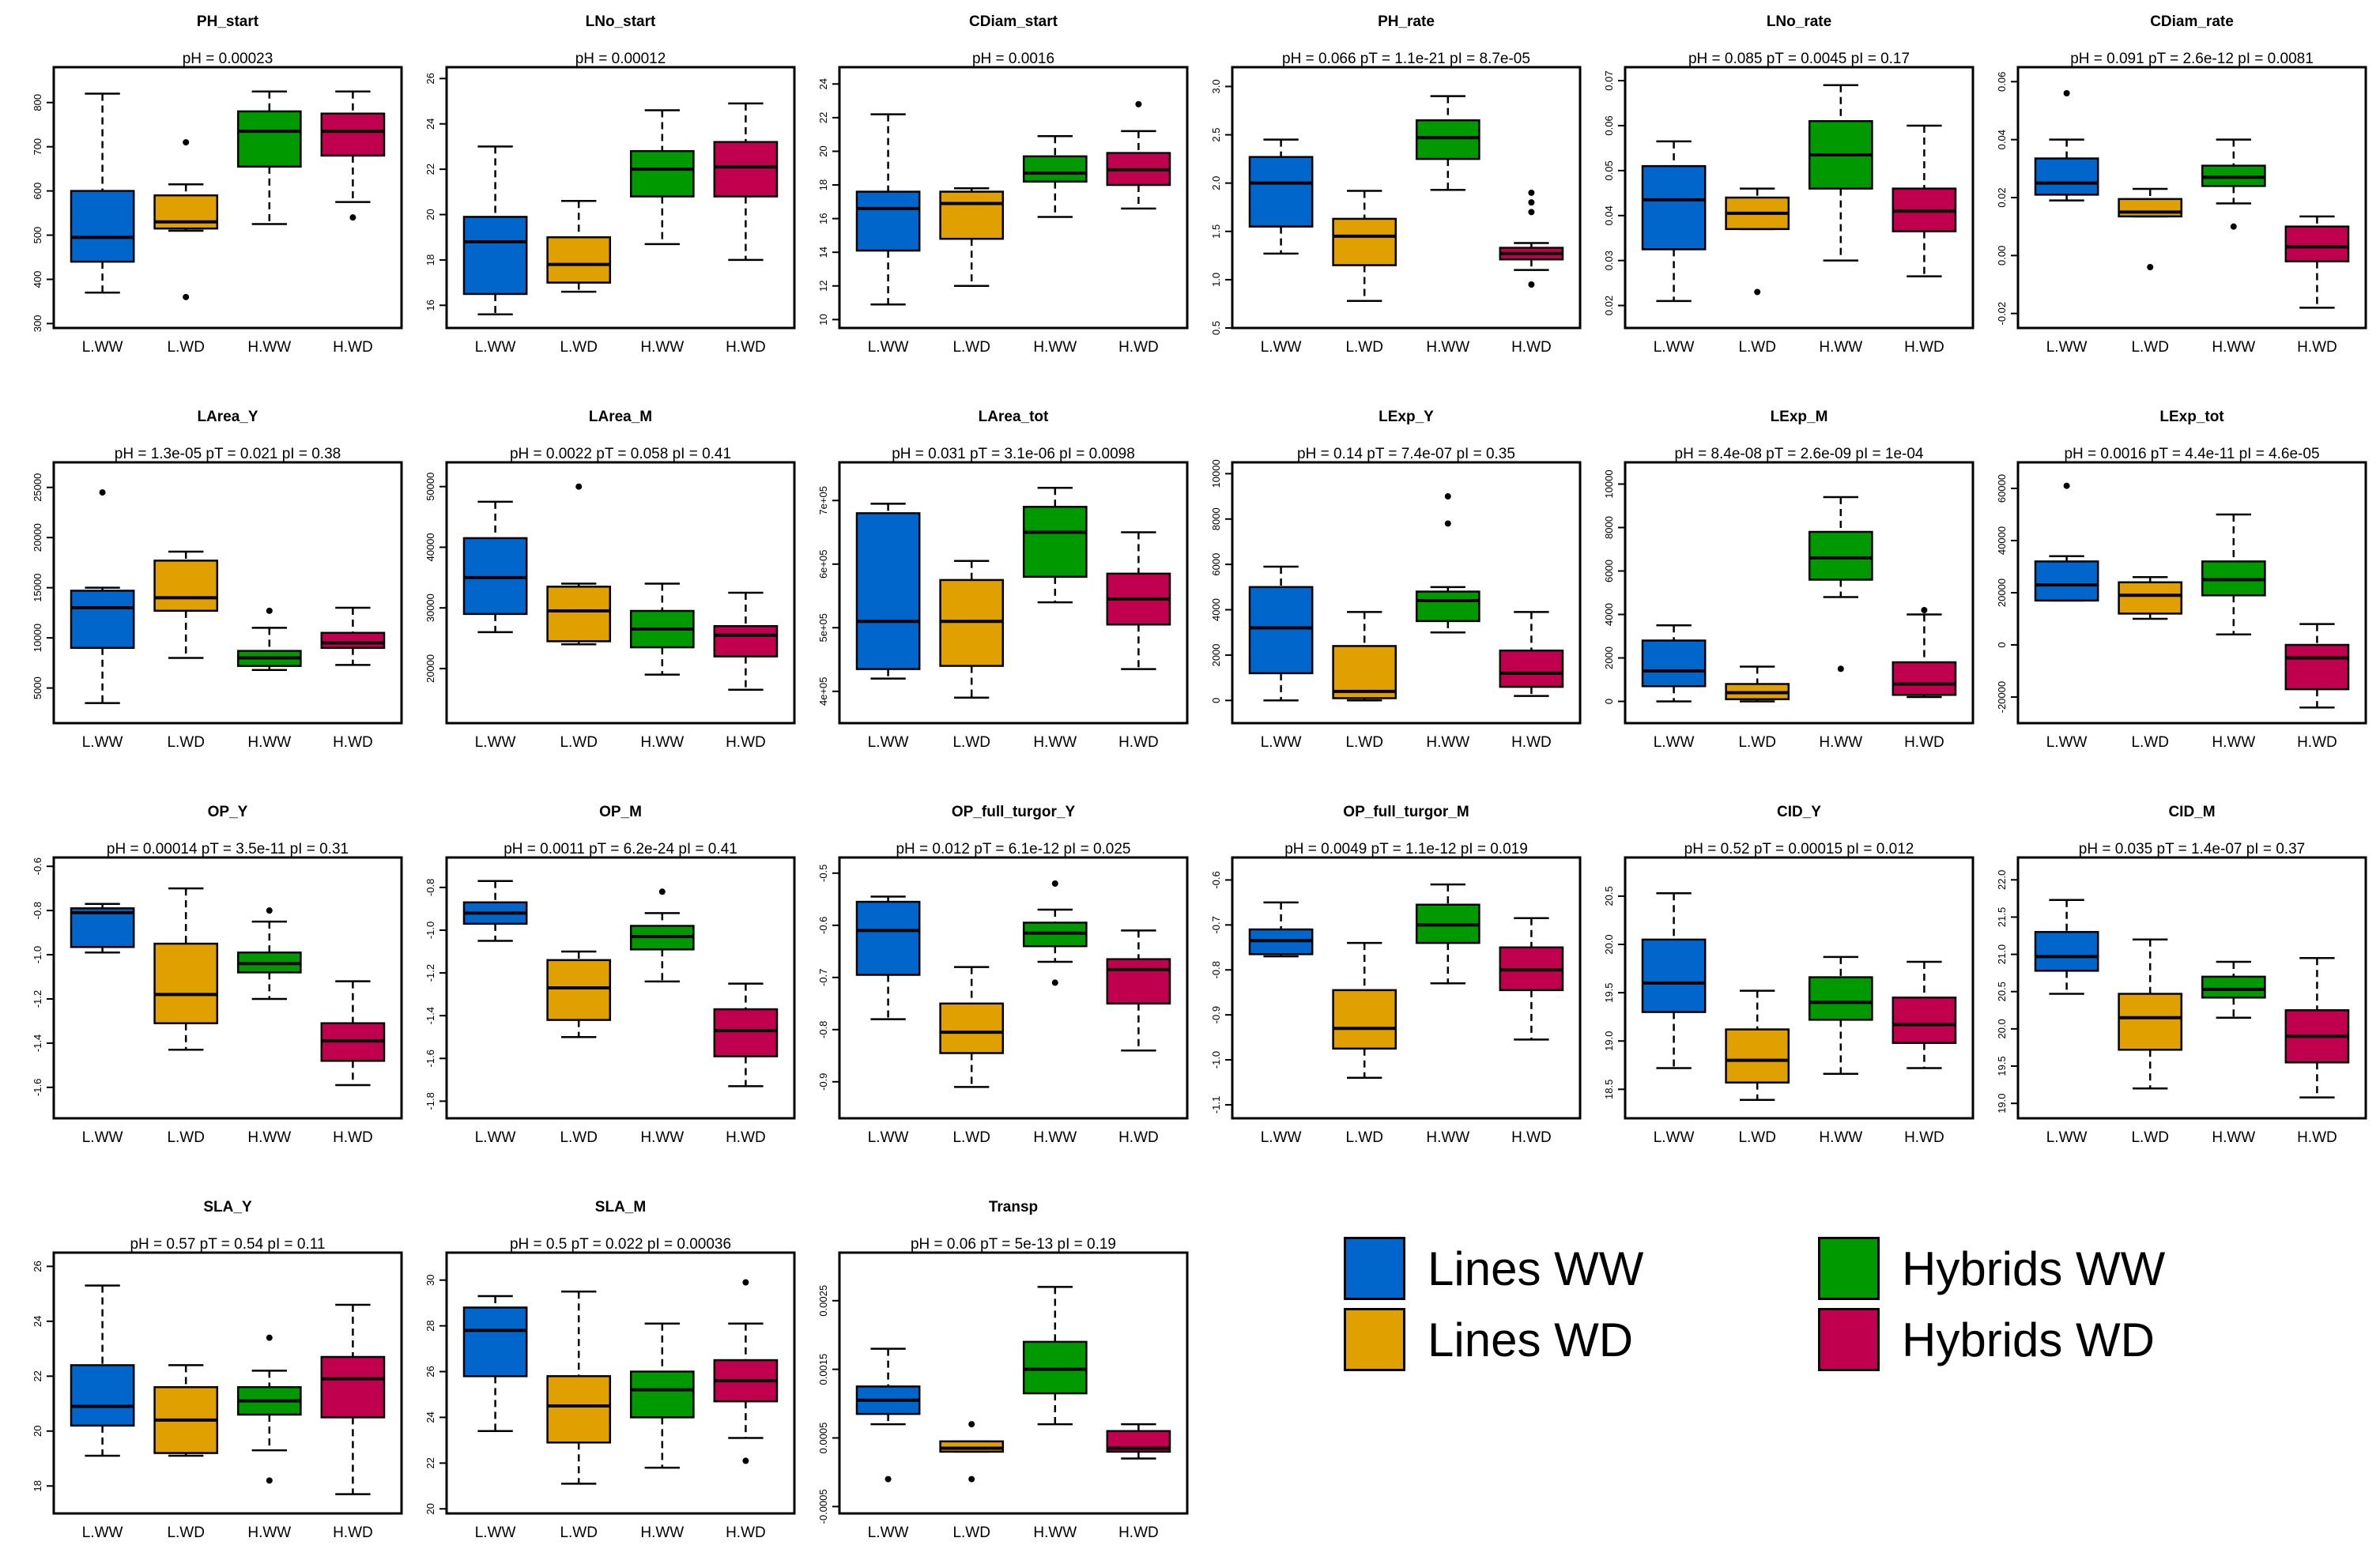 The height and width of the screenshot is (1549, 2380). What do you see at coordinates (2192, 849) in the screenshot?
I see `chart-subtitle: pH = 0.035 pT = 1.4e-07 pI = 0.37` at bounding box center [2192, 849].